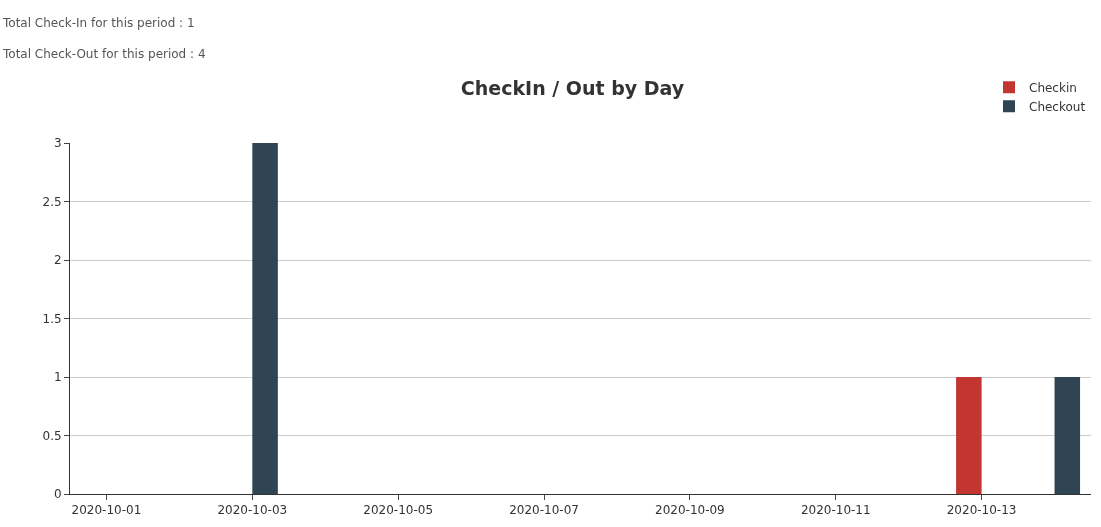  I want to click on x-tick-label: 2020-10-03, so click(252, 510).